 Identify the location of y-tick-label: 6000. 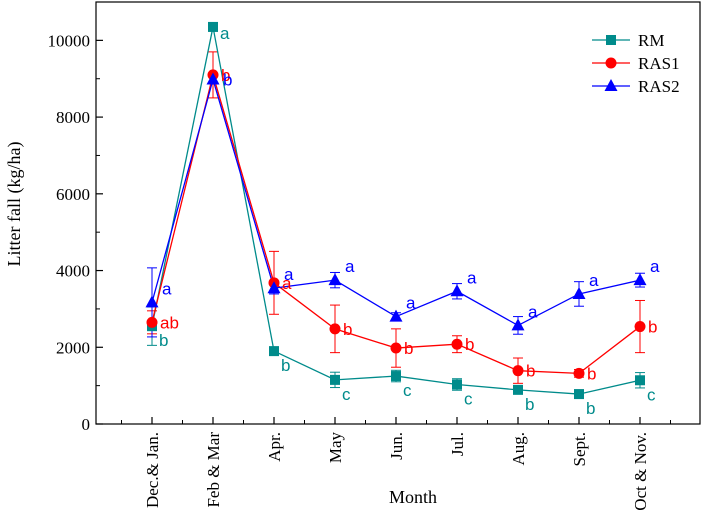
(73, 194).